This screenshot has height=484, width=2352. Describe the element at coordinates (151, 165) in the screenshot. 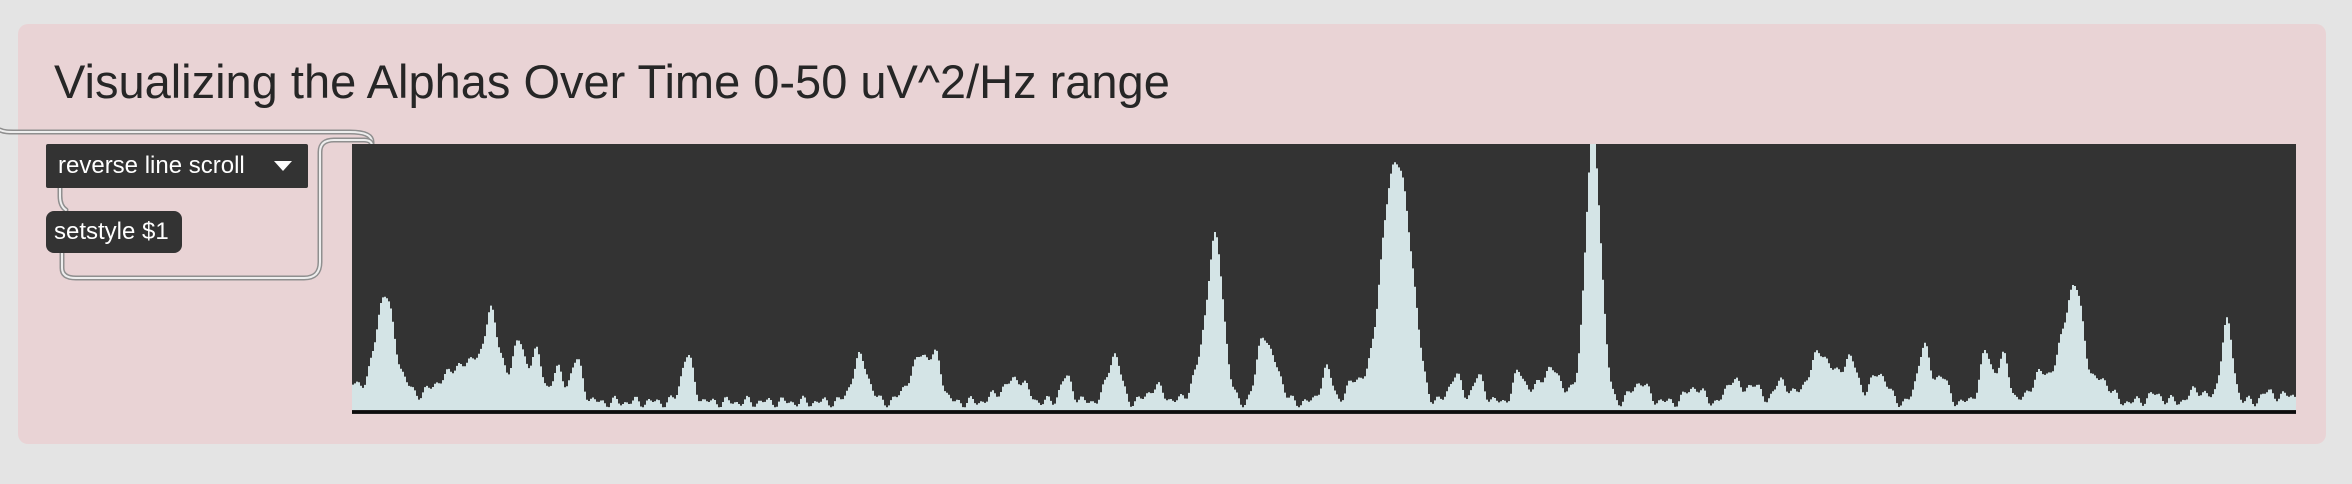

I see `dropdown-selected-label: reverse line scroll` at that location.